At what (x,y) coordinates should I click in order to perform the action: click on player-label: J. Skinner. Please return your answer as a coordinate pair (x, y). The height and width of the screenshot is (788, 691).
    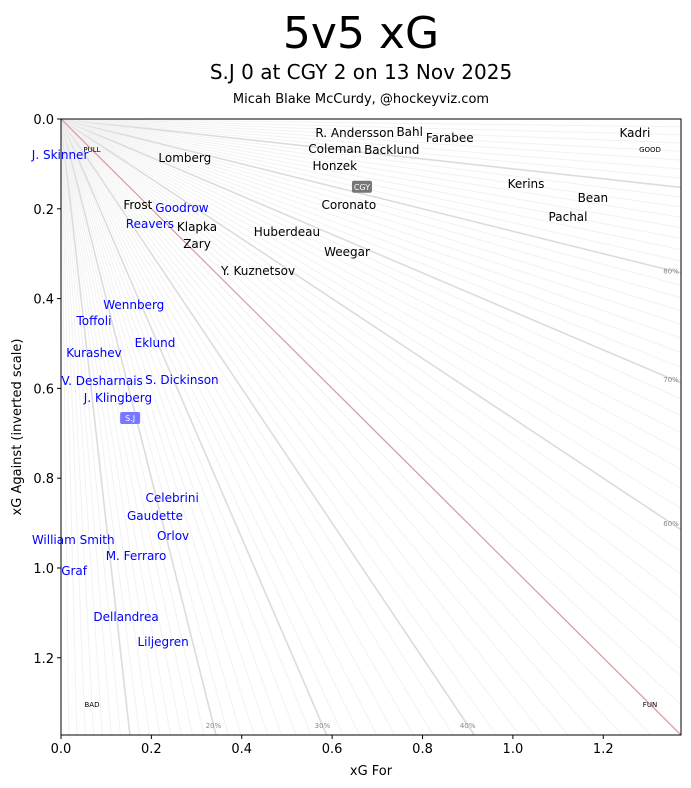
    Looking at the image, I should click on (60, 155).